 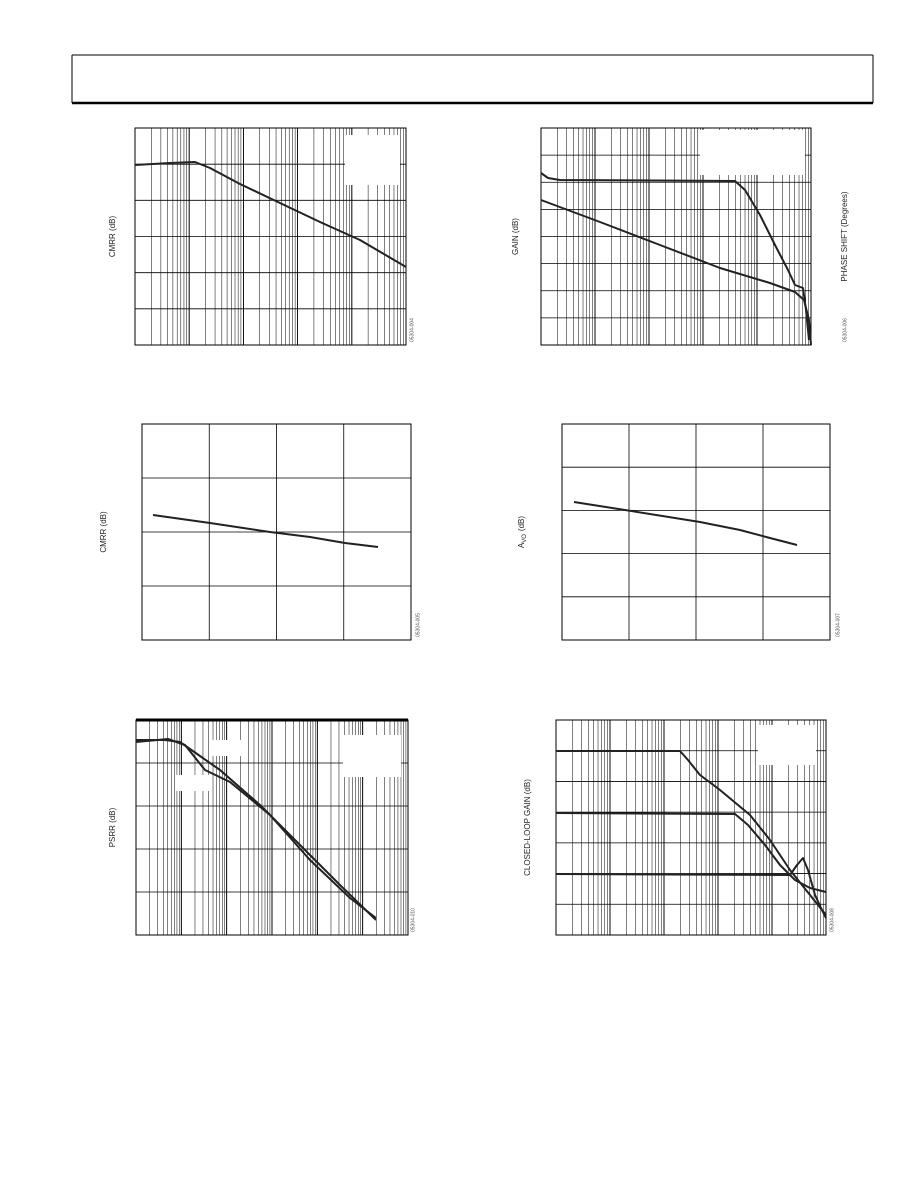 I want to click on figure: CLOSED-LOOP GAIN (dB) 05304-008, so click(x=679, y=827).